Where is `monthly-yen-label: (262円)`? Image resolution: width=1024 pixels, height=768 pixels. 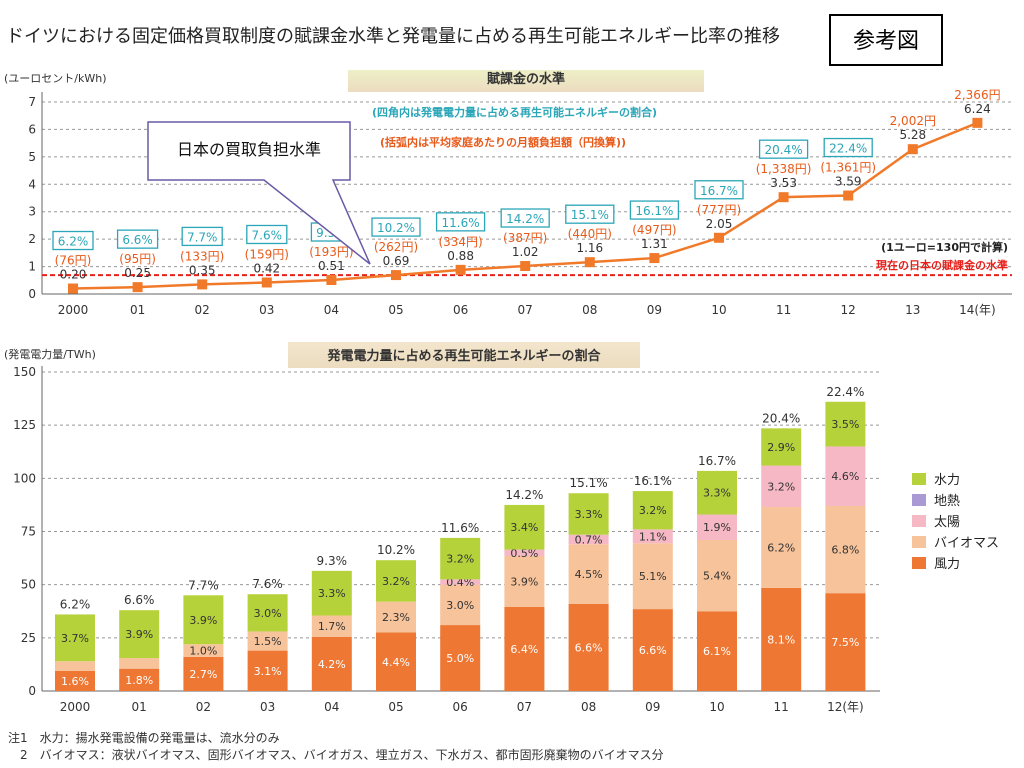 monthly-yen-label: (262円) is located at coordinates (396, 247).